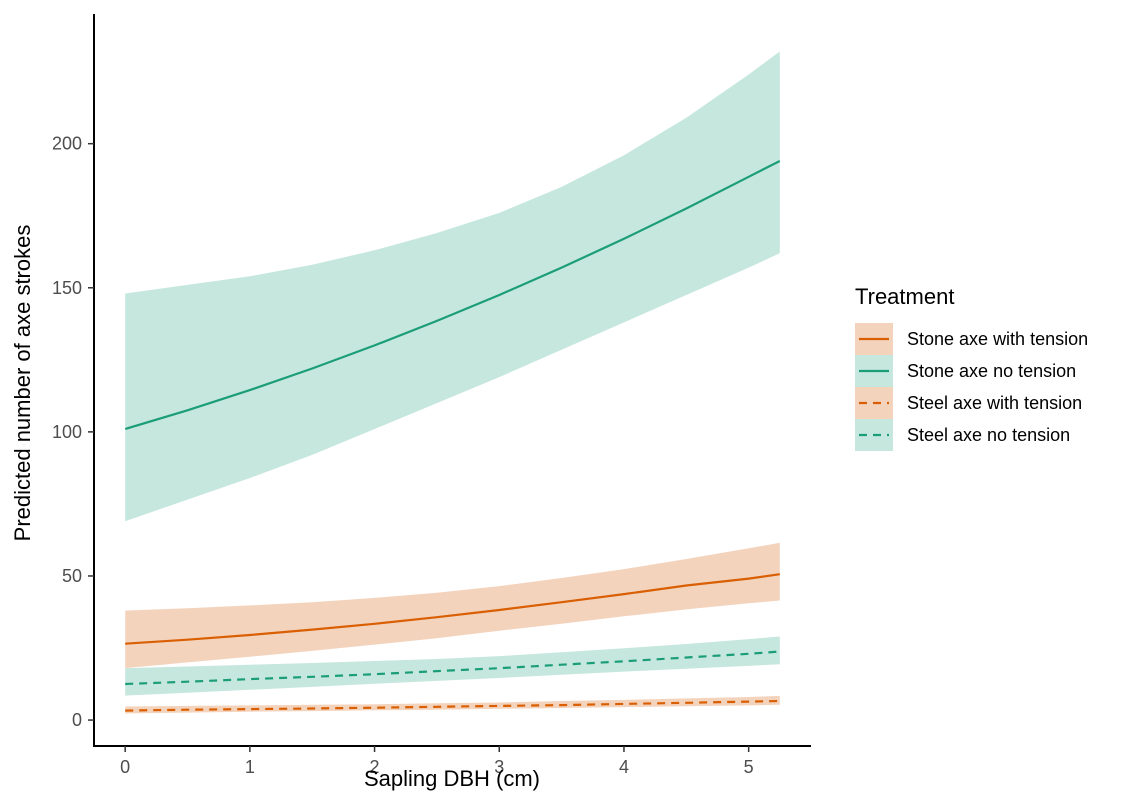 This screenshot has width=1133, height=812. What do you see at coordinates (77, 720) in the screenshot?
I see `y-tick-label: 0` at bounding box center [77, 720].